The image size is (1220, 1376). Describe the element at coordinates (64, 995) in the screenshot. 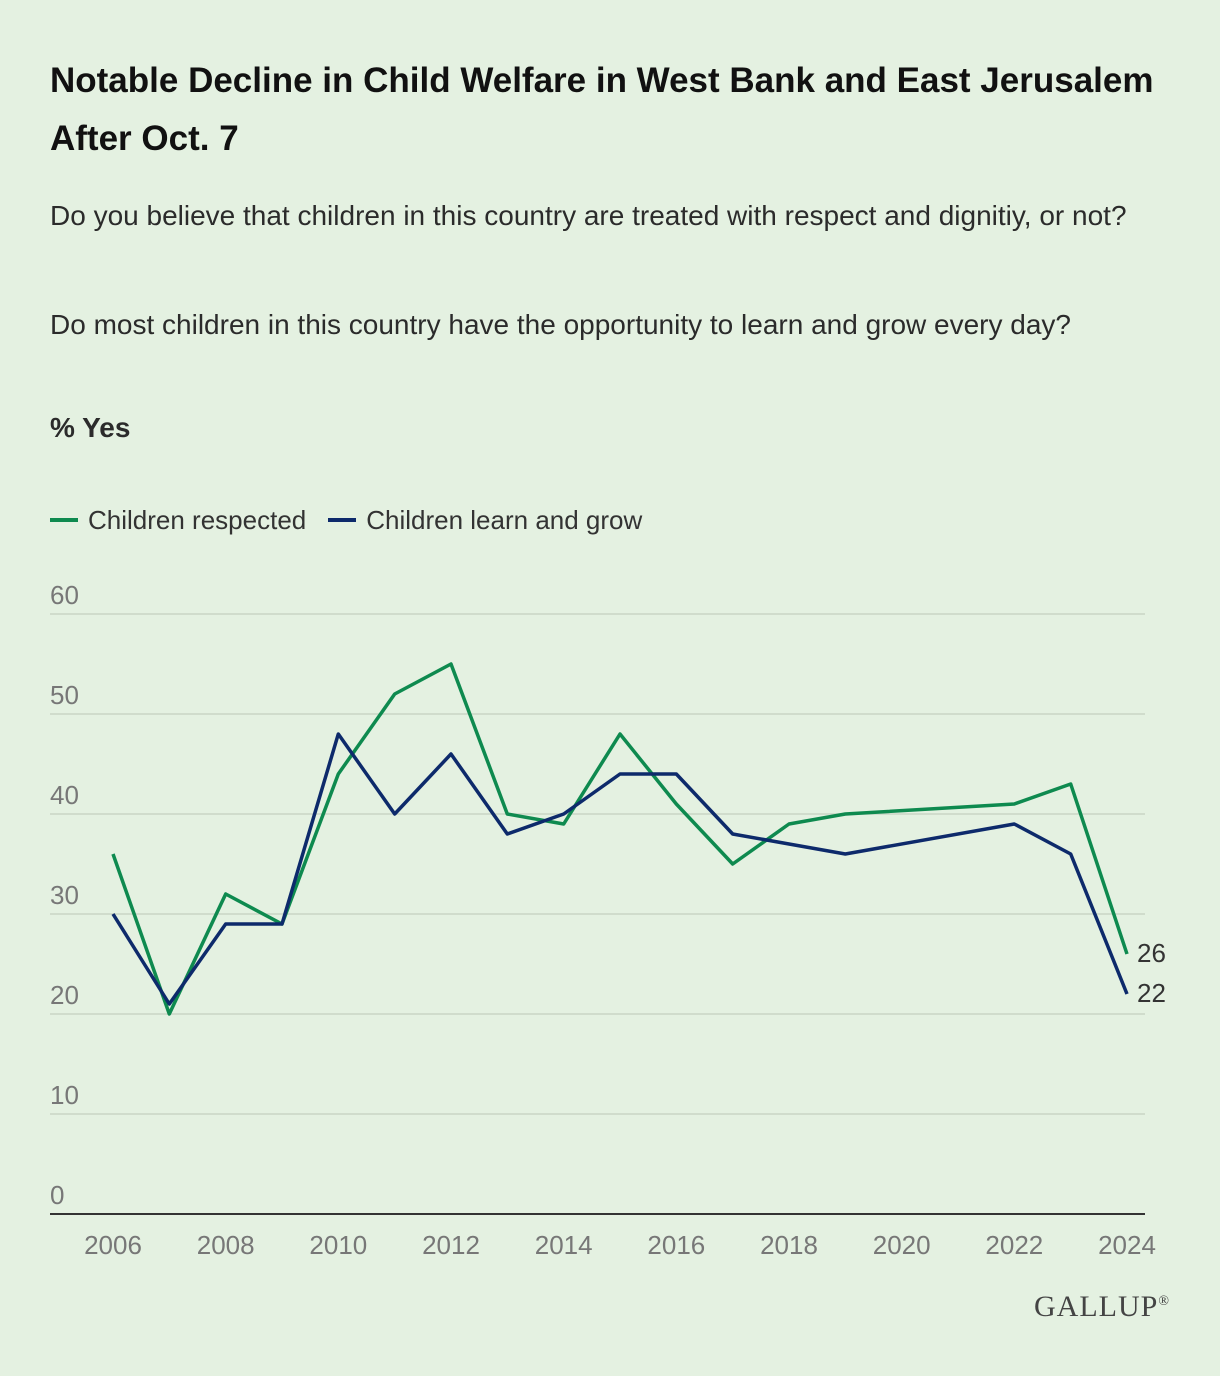

I see `y-tick-label-20: 20` at that location.